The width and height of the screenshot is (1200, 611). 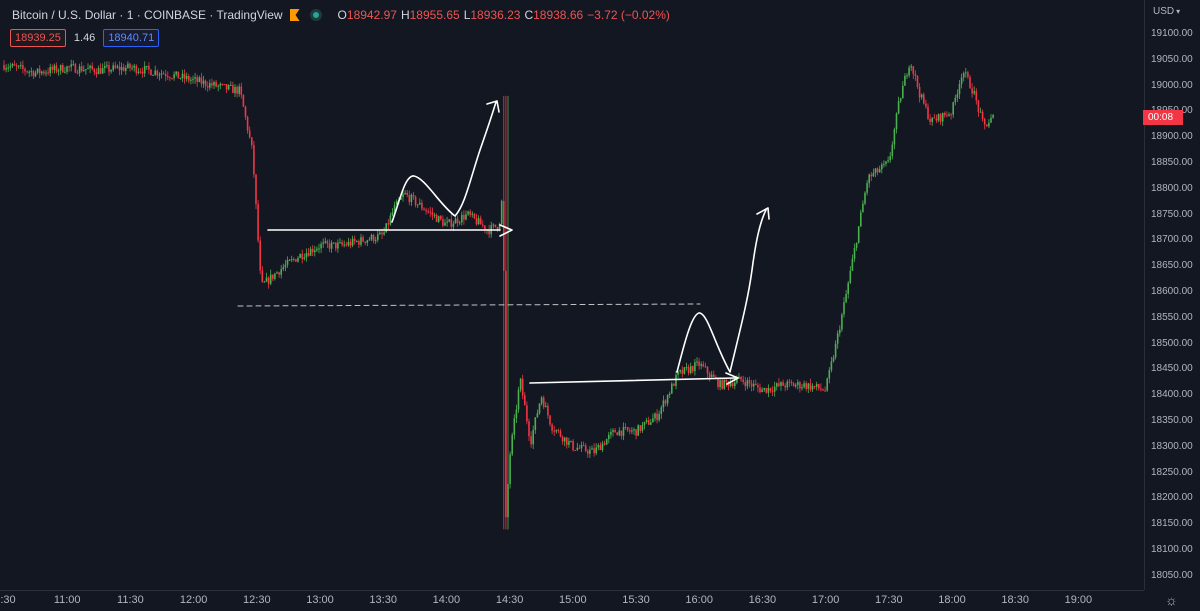 What do you see at coordinates (193, 600) in the screenshot?
I see `time-tick-label: 12:00` at bounding box center [193, 600].